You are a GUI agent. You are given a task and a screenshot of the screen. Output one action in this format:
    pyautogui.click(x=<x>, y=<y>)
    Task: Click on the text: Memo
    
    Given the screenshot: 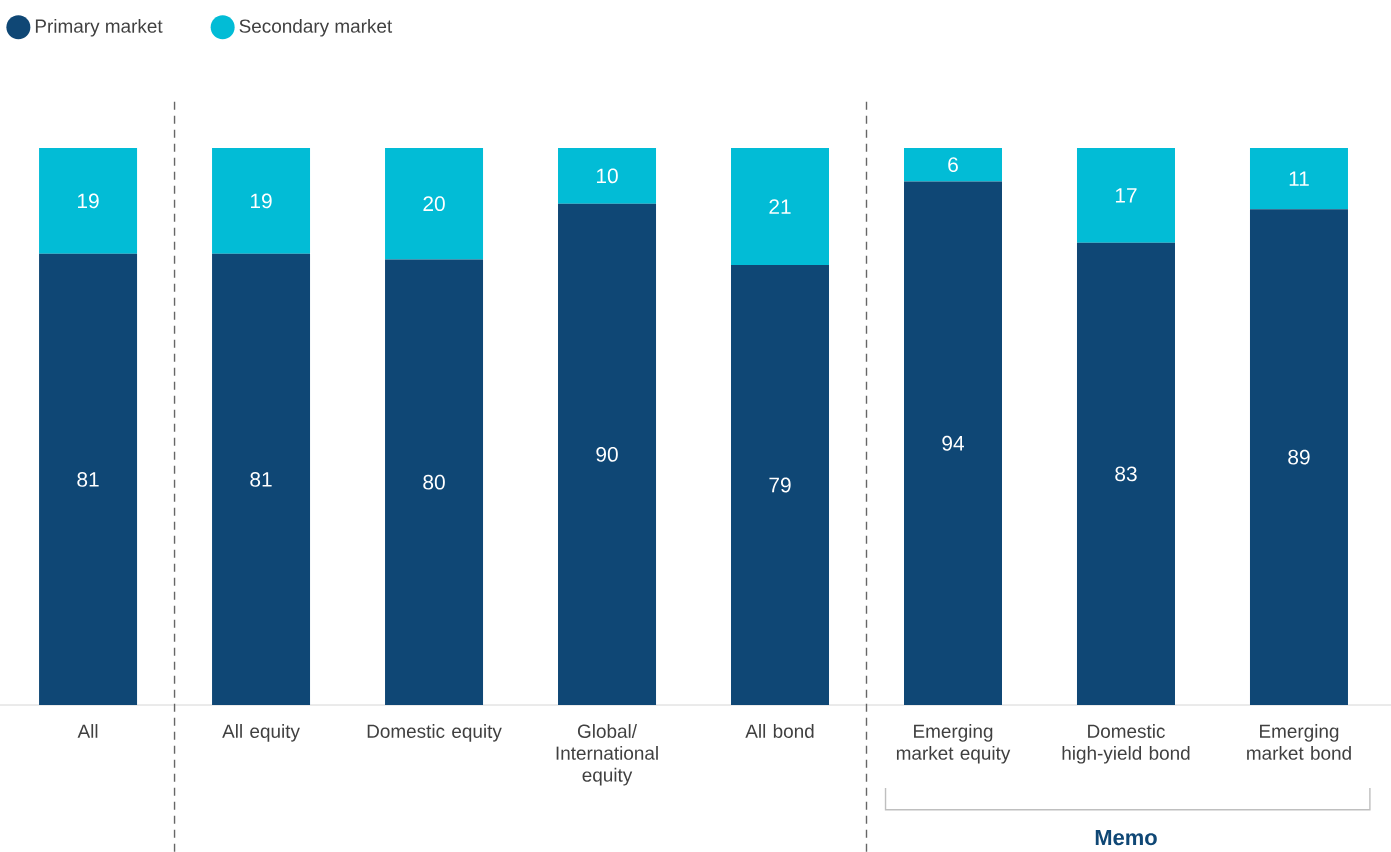 What is the action you would take?
    pyautogui.click(x=1126, y=837)
    